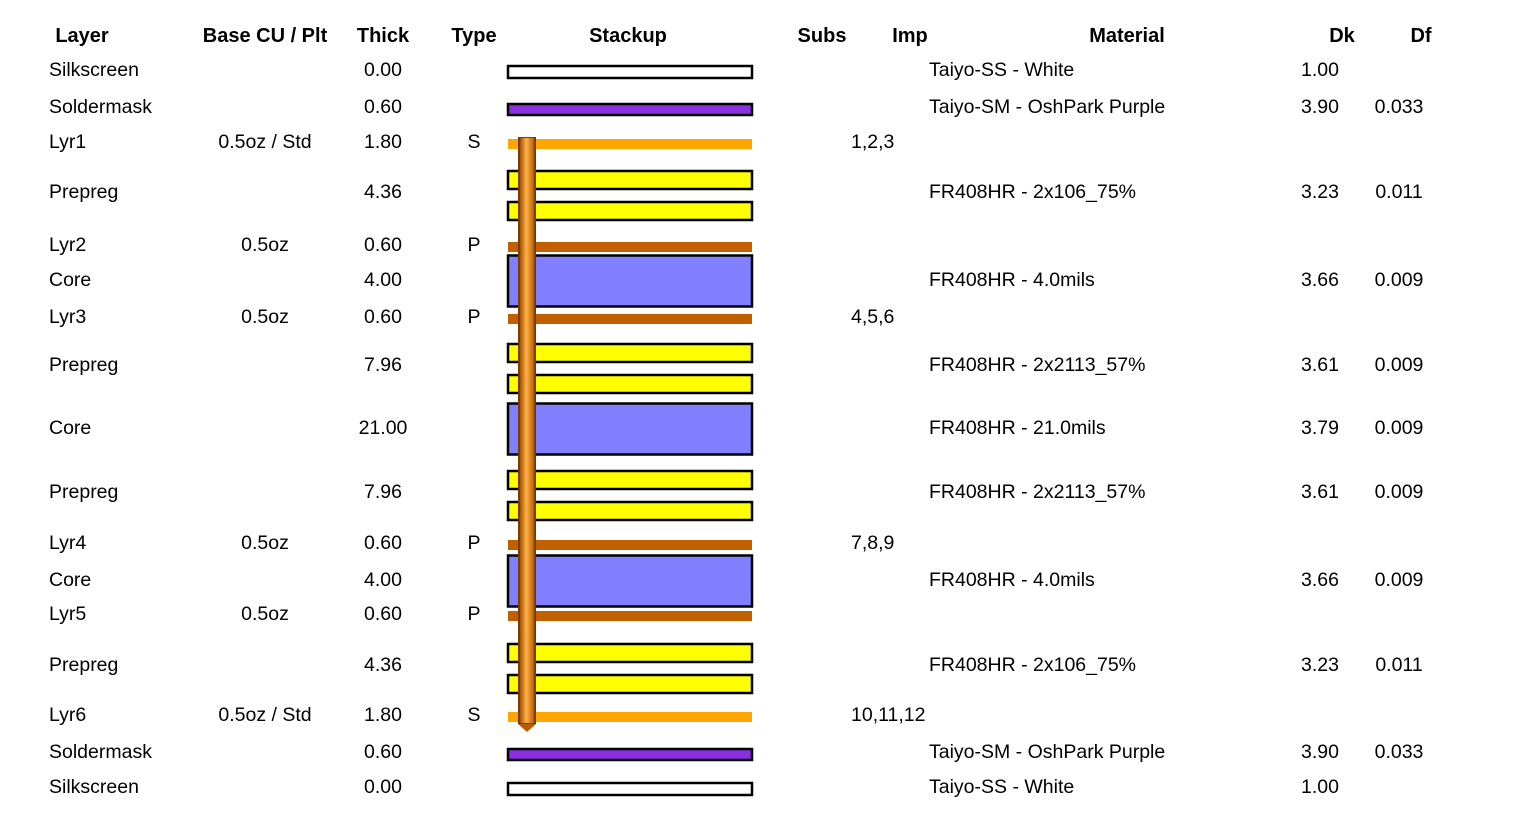 The height and width of the screenshot is (827, 1536). I want to click on mask-top-thick-cell: 0.60, so click(383, 107).